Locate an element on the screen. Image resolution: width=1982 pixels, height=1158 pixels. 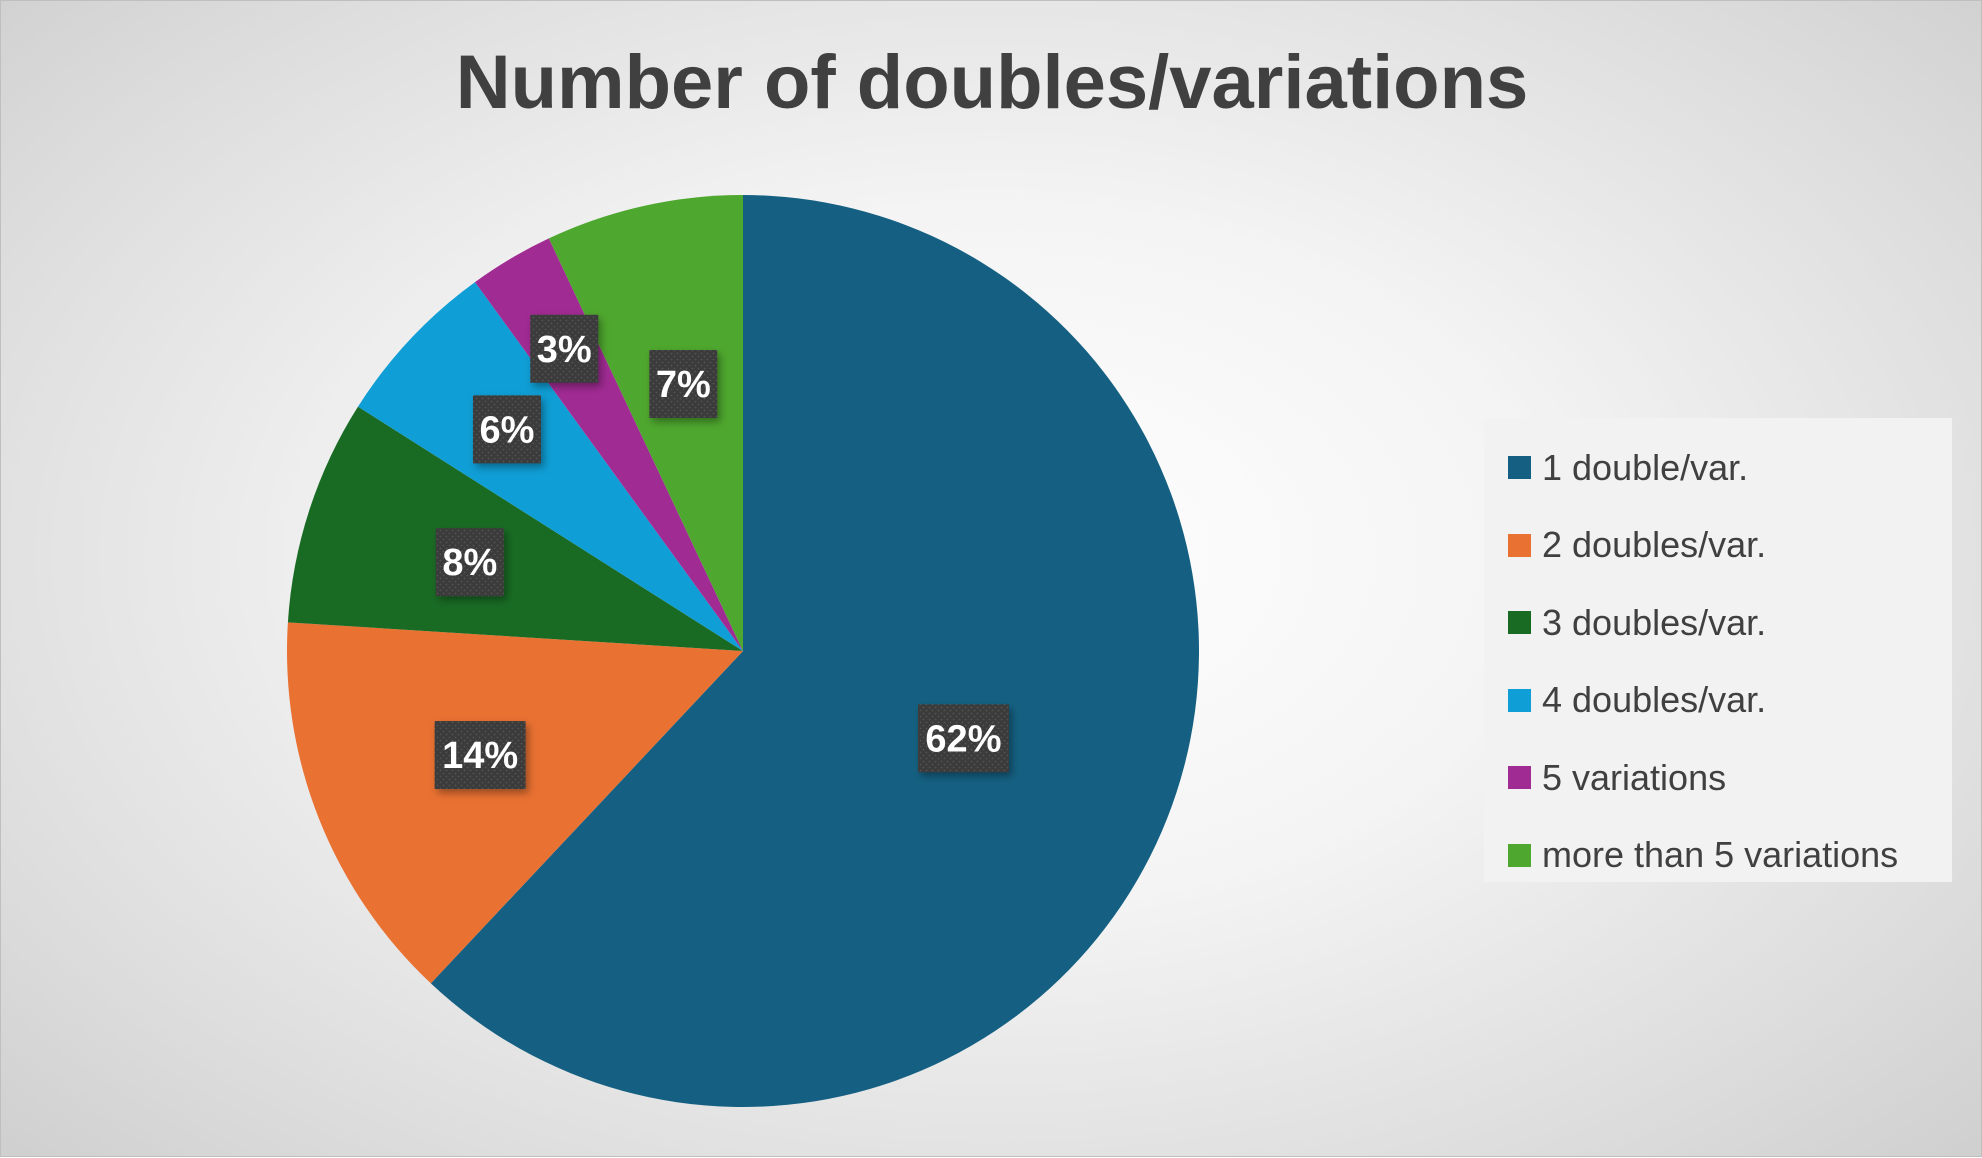
legend-label: 1 double/var. is located at coordinates (1645, 467).